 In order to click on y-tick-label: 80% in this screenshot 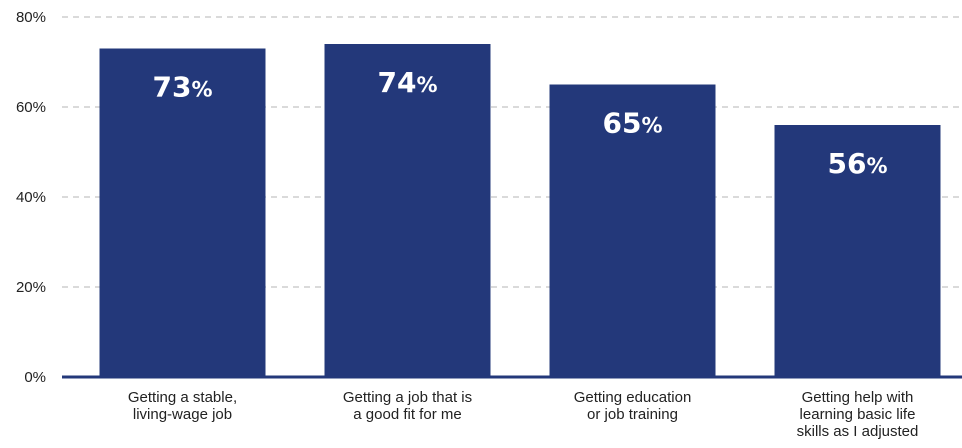, I will do `click(31, 17)`.